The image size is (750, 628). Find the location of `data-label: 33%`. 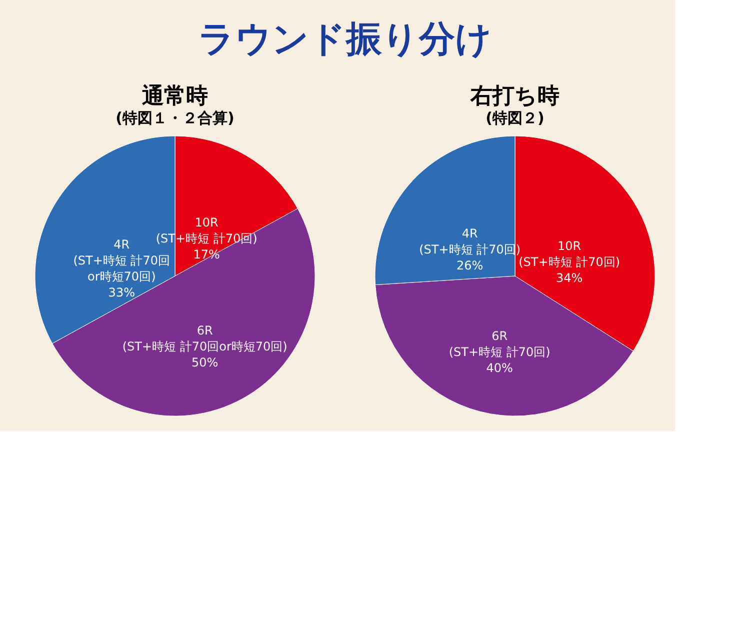

data-label: 33% is located at coordinates (121, 292).